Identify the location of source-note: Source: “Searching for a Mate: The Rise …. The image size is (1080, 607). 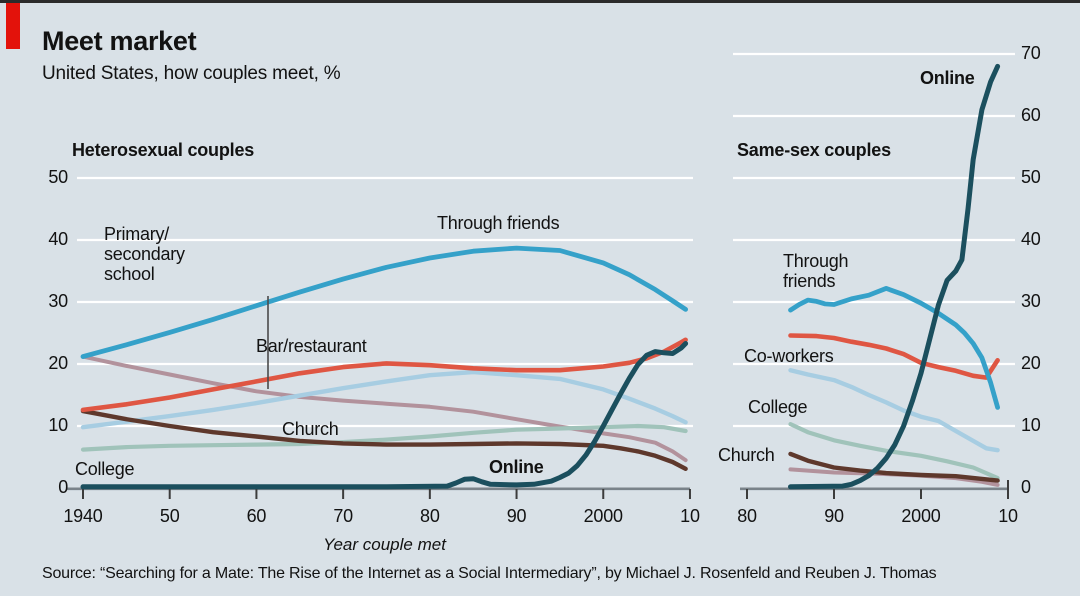
(489, 573).